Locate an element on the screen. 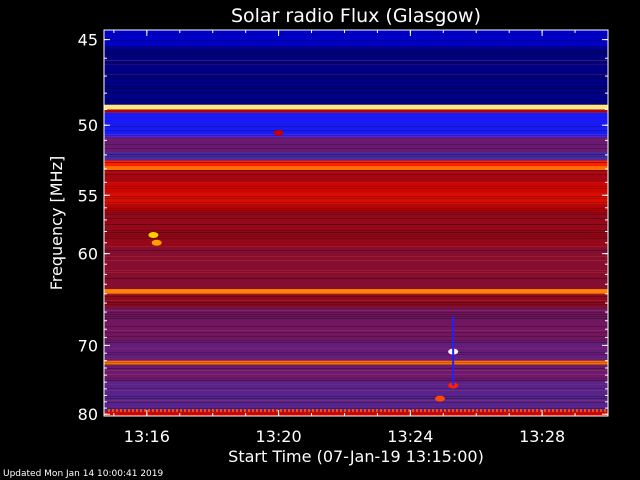 Image resolution: width=640 pixels, height=480 pixels. y-tick-label: 55 is located at coordinates (88, 195).